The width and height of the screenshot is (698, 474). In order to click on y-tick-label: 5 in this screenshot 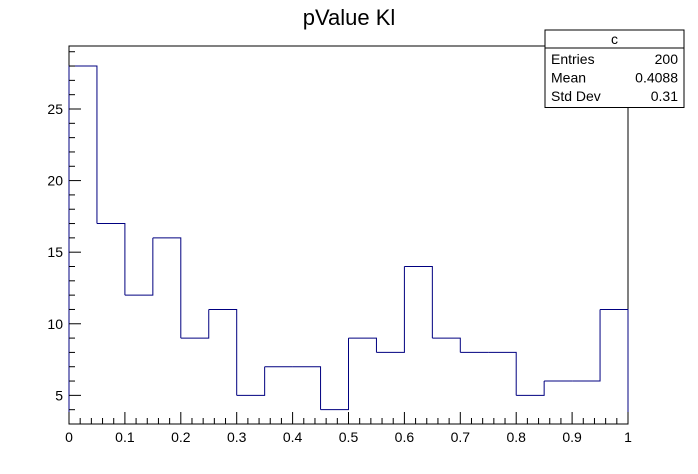, I will do `click(59, 395)`.